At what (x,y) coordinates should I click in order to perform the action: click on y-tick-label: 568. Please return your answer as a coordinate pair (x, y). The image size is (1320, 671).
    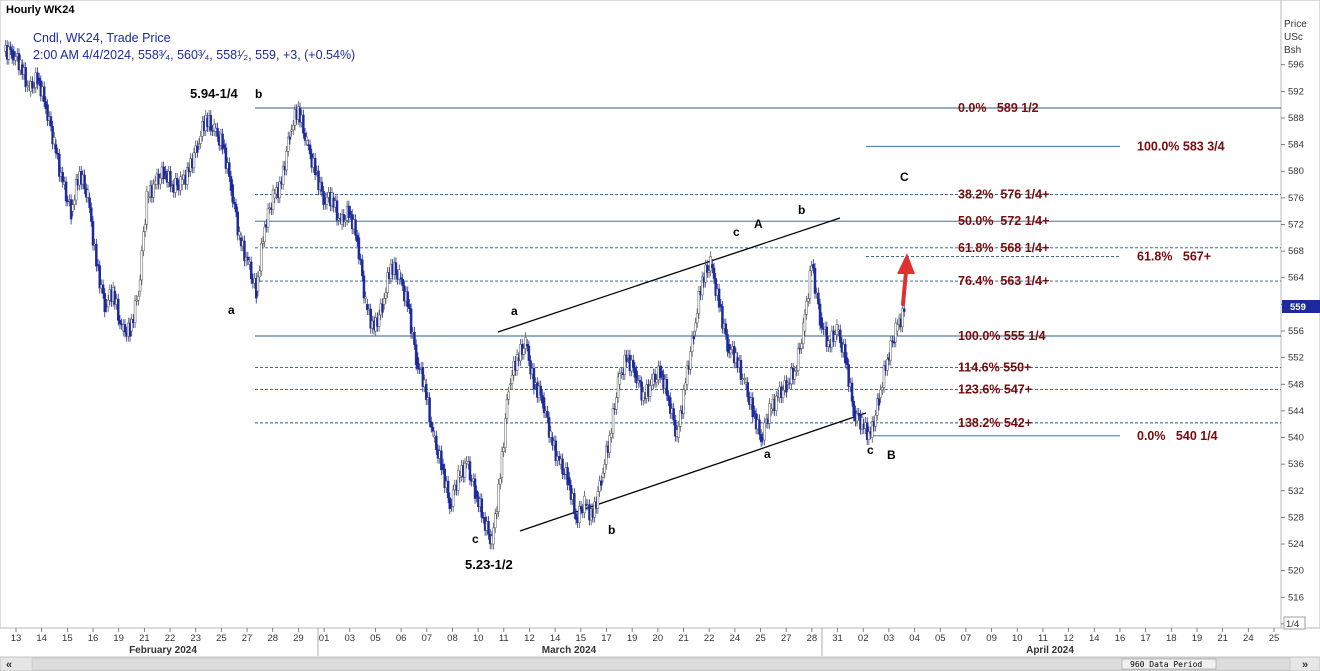
    Looking at the image, I should click on (1296, 251).